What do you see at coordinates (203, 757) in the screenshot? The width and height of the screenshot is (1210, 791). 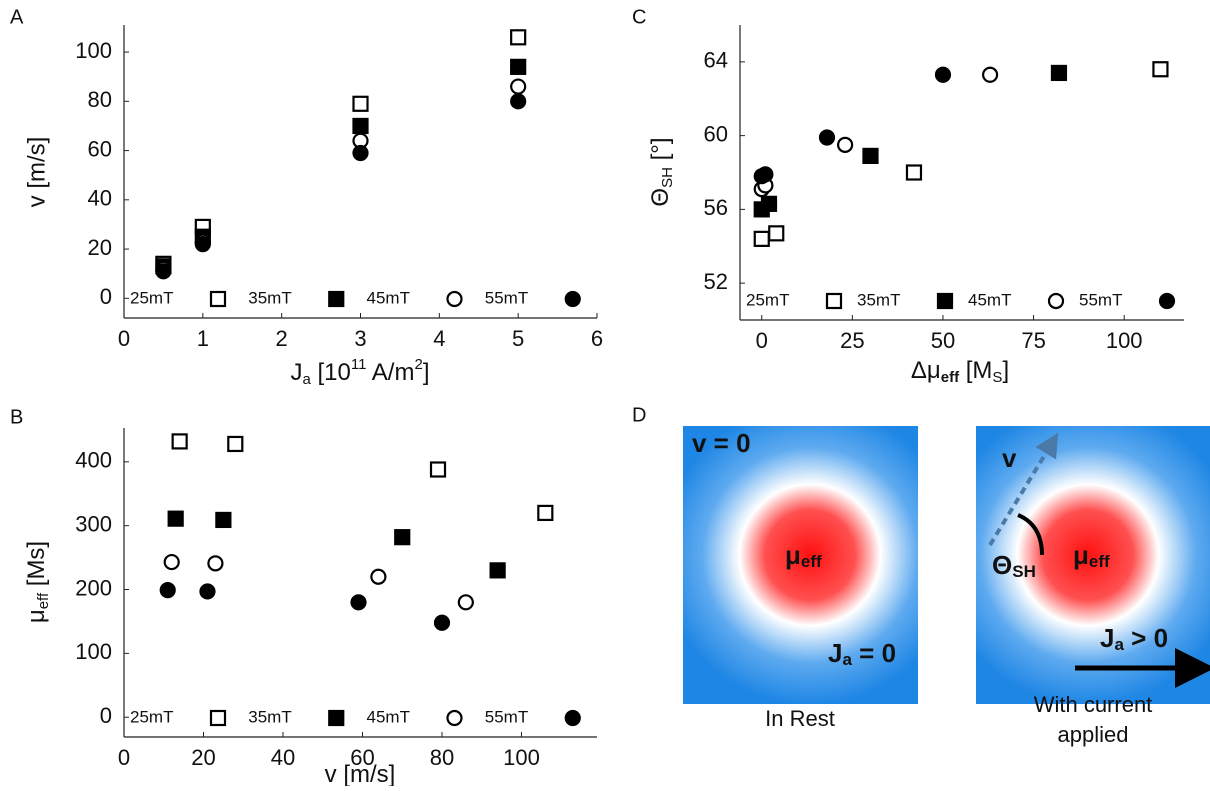 I see `x-tick-label: 20` at bounding box center [203, 757].